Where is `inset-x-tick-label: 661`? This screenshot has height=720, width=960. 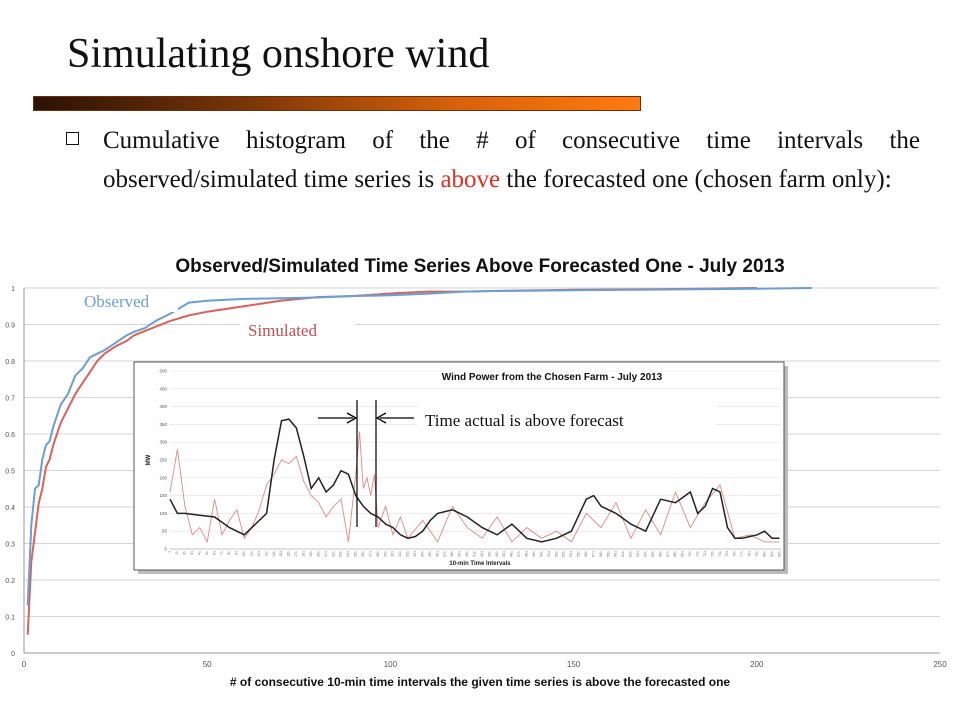 inset-x-tick-label: 661 is located at coordinates (660, 554).